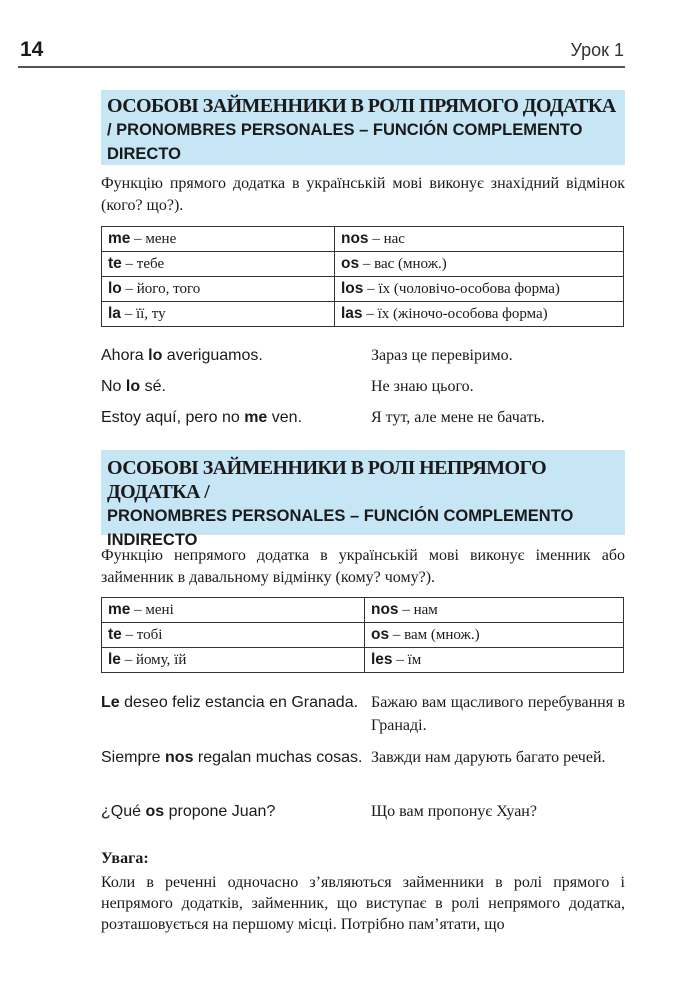 This screenshot has height=1000, width=676. I want to click on table-cell: os – вам (множ.), so click(494, 635).